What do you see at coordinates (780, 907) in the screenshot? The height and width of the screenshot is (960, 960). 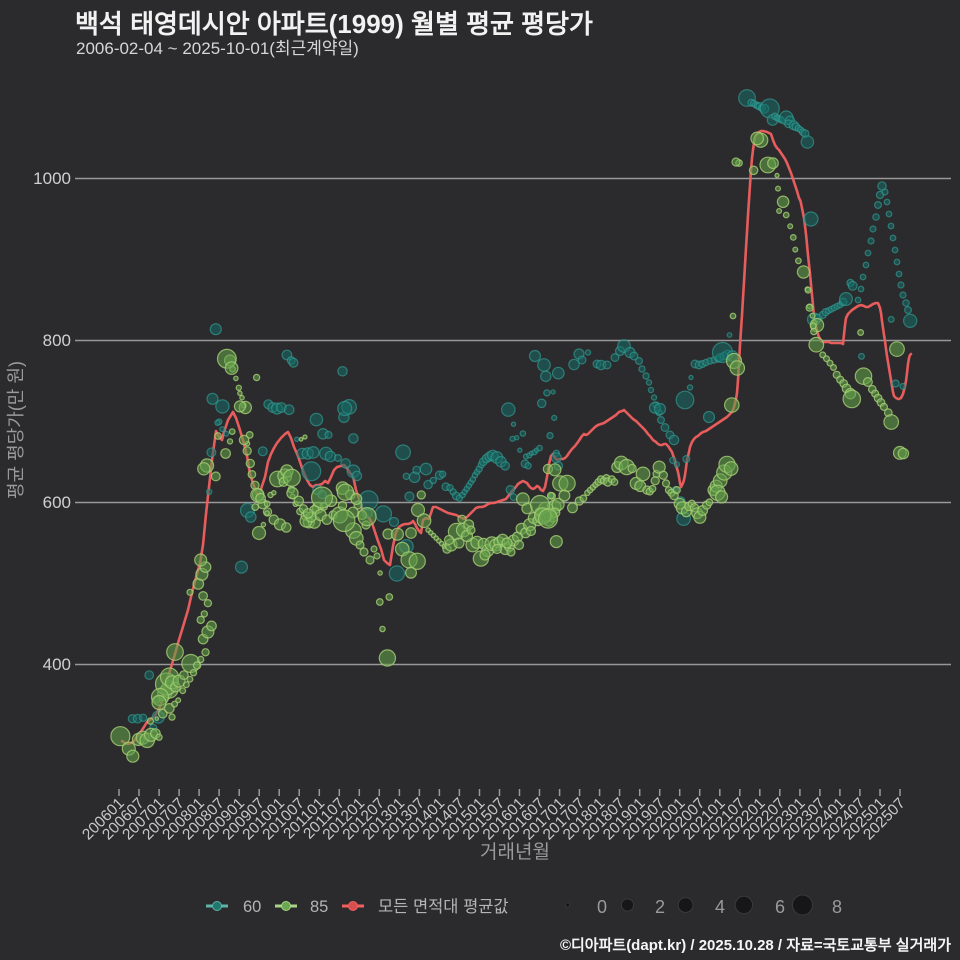 I see `svg-text: 6` at bounding box center [780, 907].